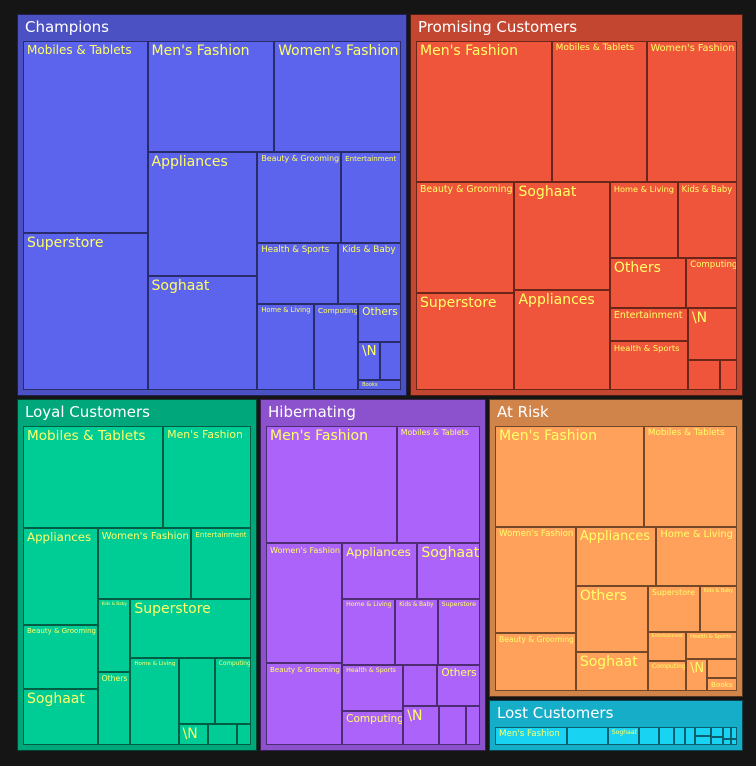 The height and width of the screenshot is (766, 756). Describe the element at coordinates (717, 740) in the screenshot. I see `tile-computing` at that location.